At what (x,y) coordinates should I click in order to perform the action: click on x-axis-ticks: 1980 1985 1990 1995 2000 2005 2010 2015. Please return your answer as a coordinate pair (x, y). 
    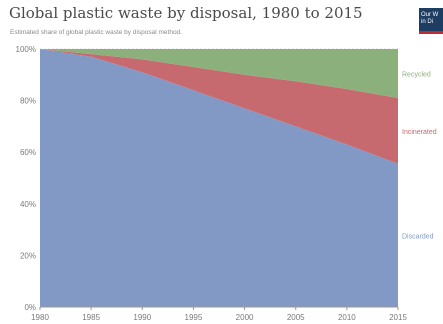
    Looking at the image, I should click on (219, 314).